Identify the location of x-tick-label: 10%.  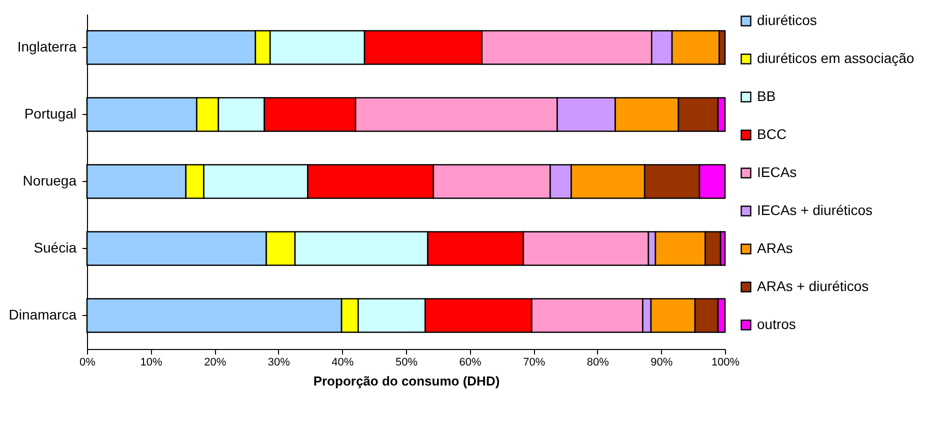
(151, 362).